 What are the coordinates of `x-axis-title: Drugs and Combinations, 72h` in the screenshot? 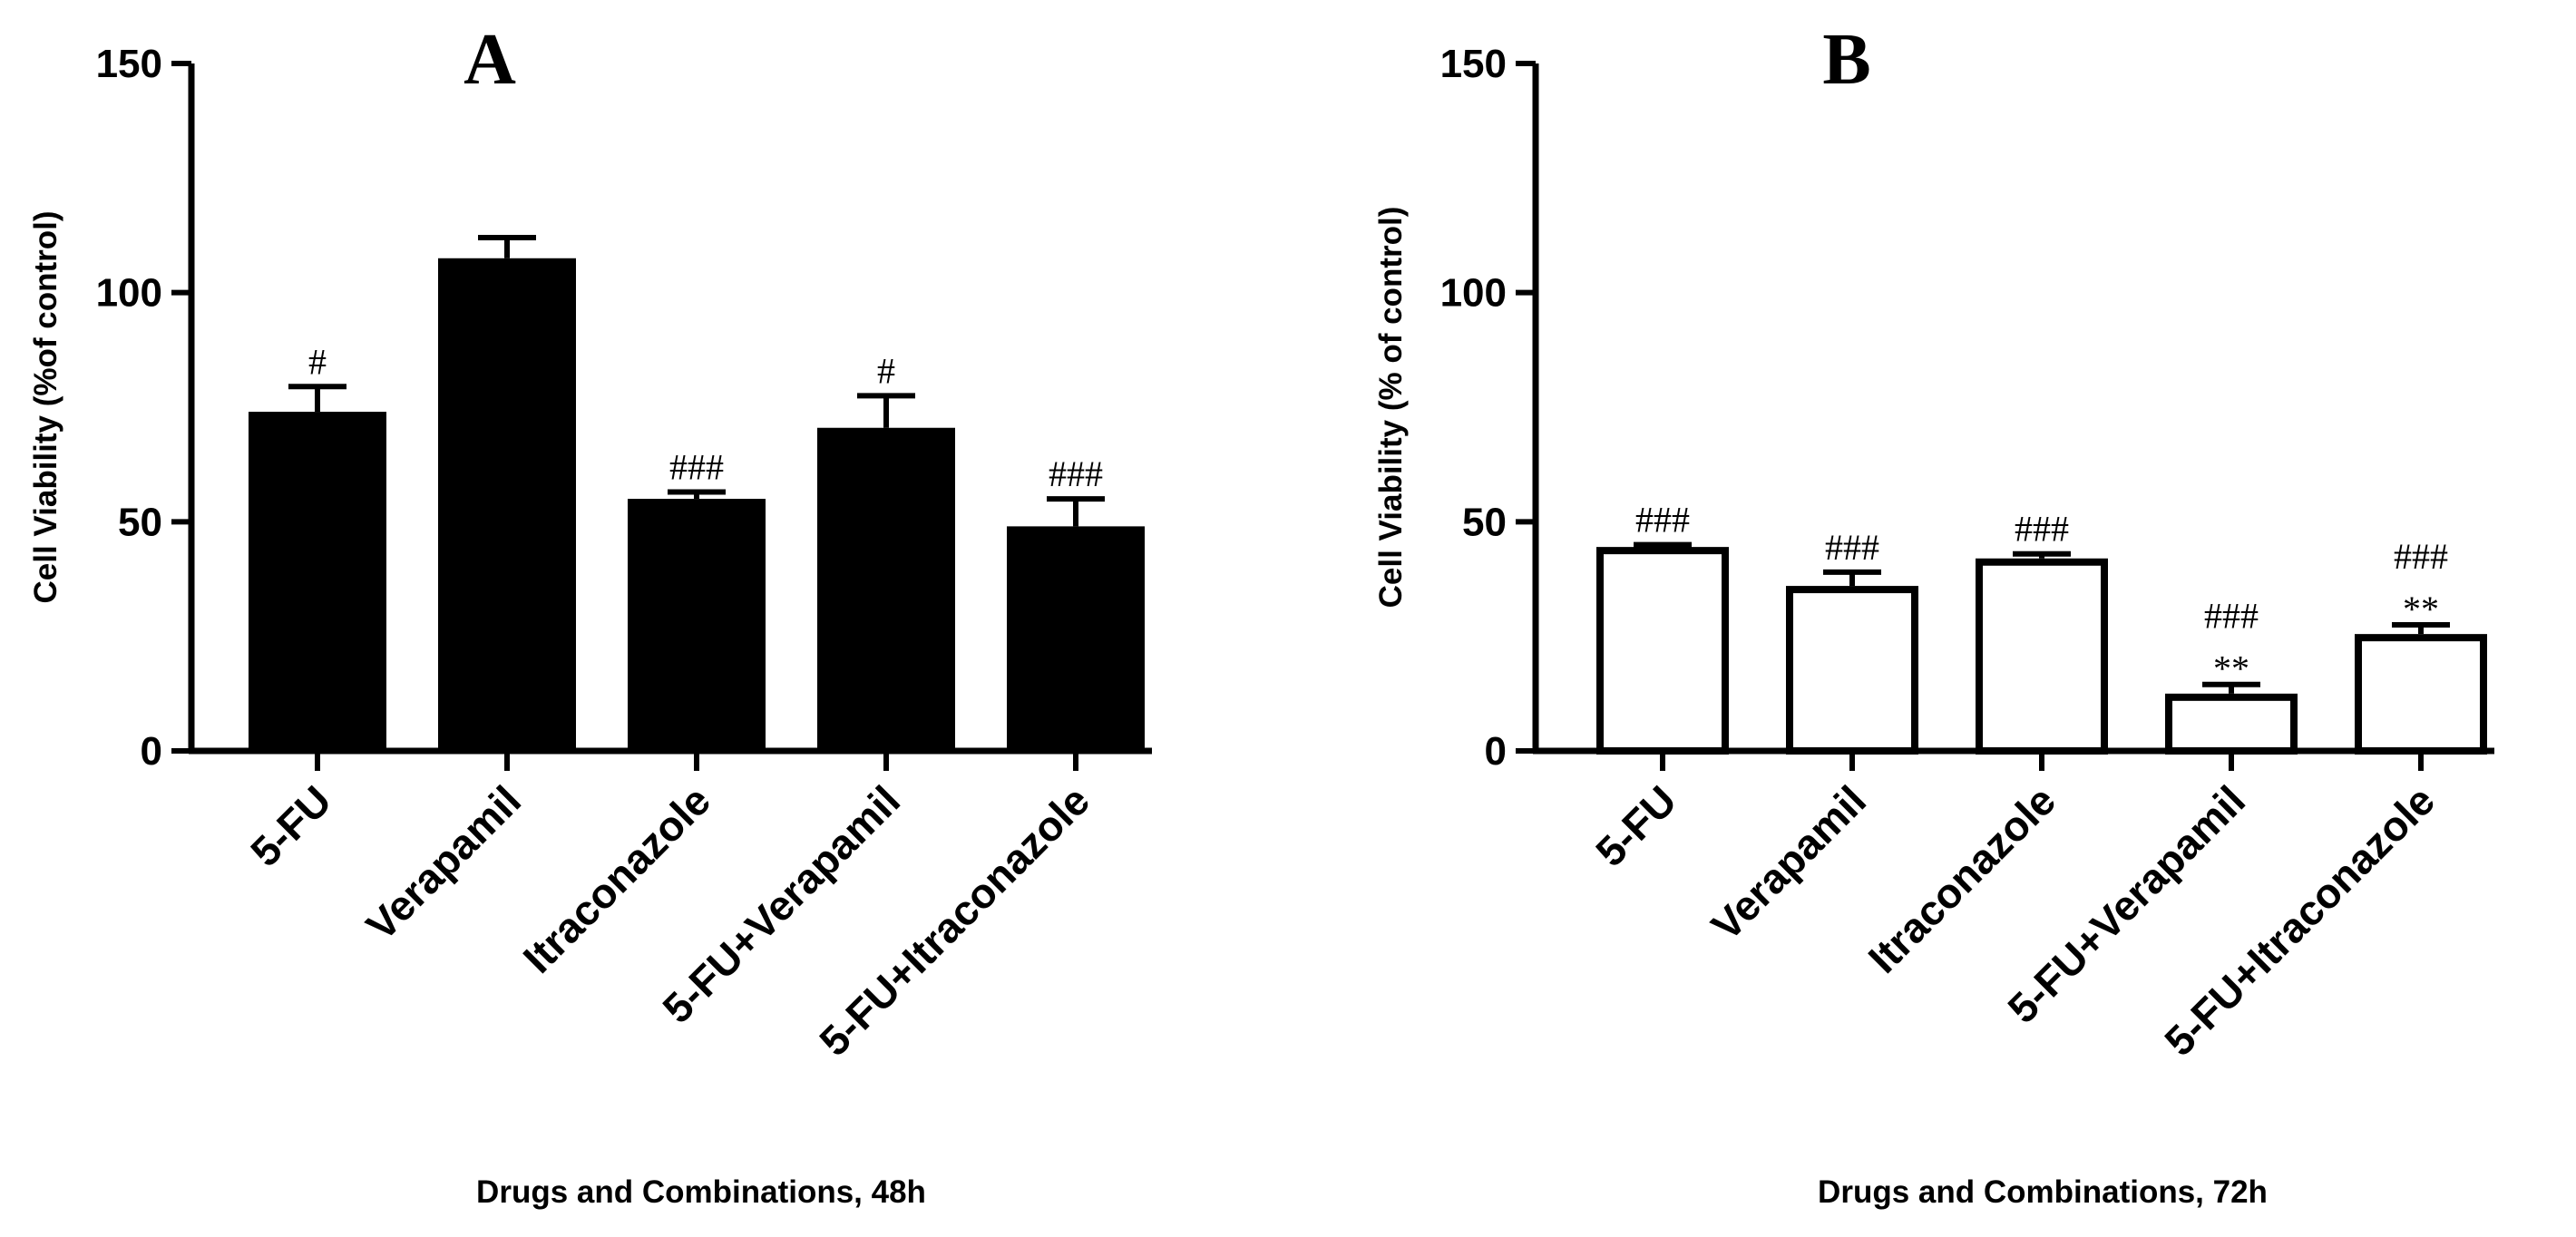 It's located at (2043, 1192).